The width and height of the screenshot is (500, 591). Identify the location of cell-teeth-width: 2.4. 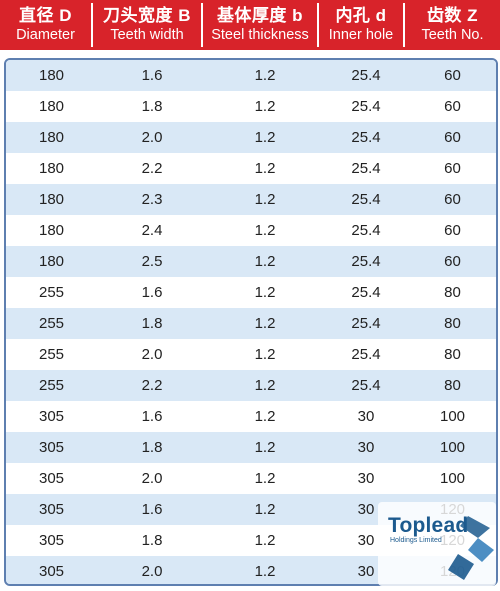
(152, 230).